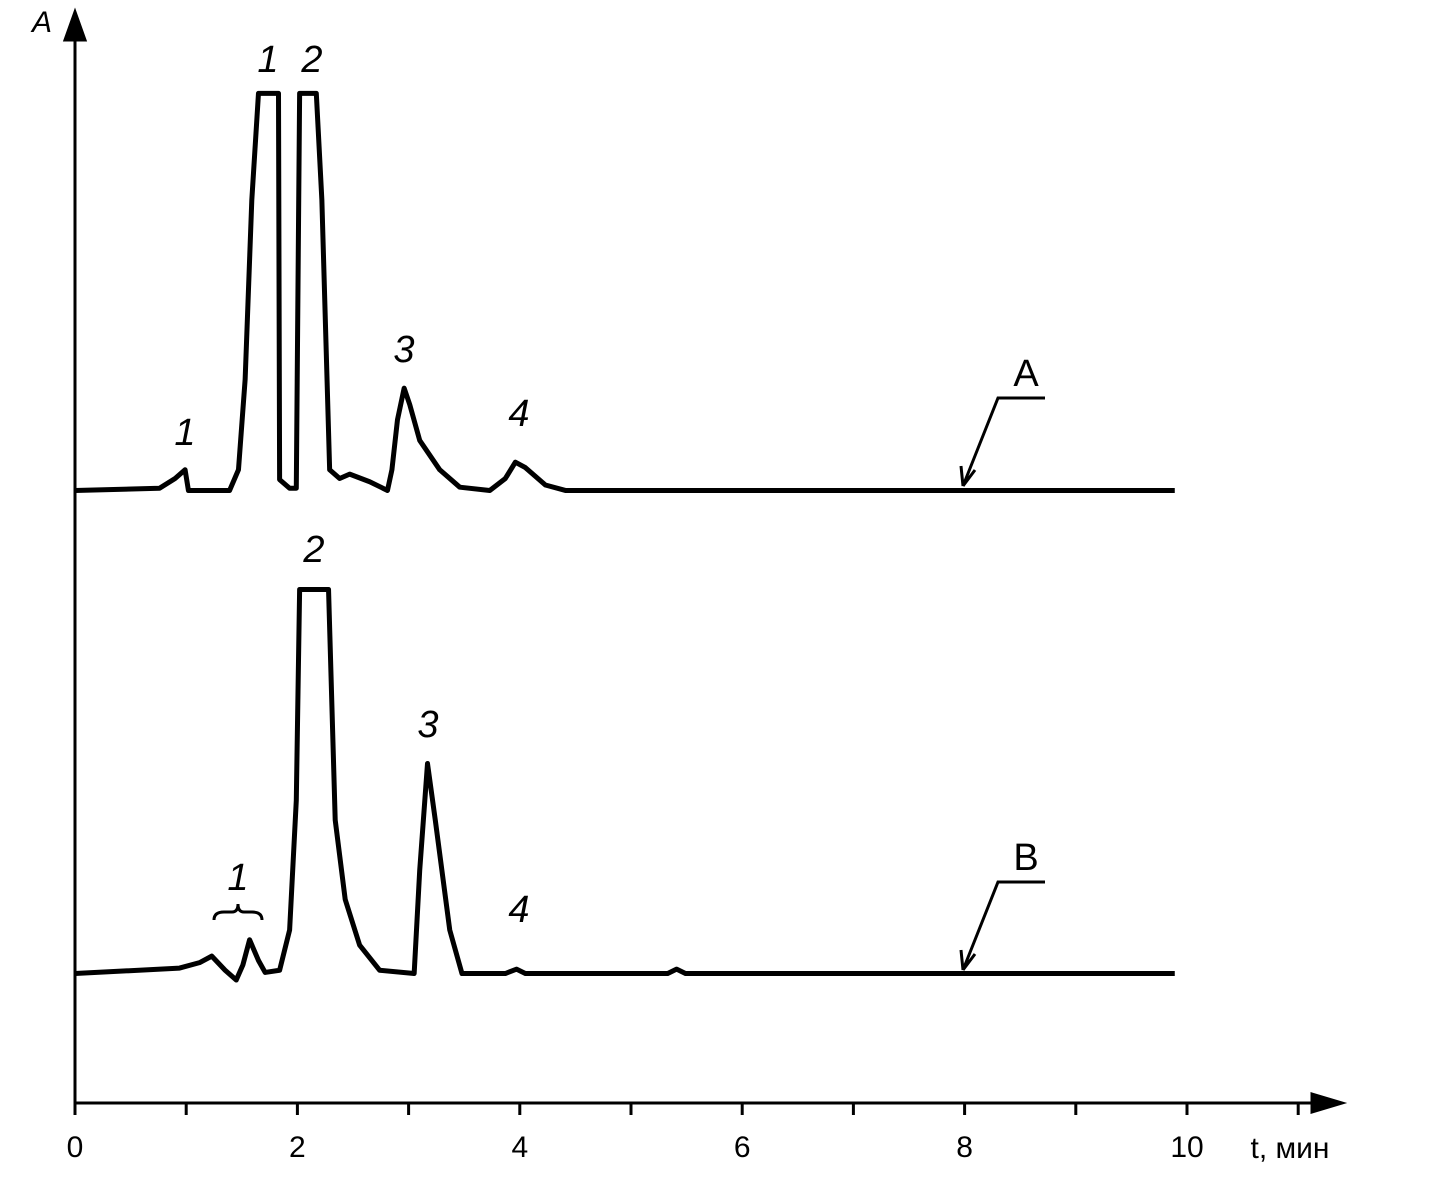 Image resolution: width=1429 pixels, height=1190 pixels. Describe the element at coordinates (238, 912) in the screenshot. I see `brace` at that location.